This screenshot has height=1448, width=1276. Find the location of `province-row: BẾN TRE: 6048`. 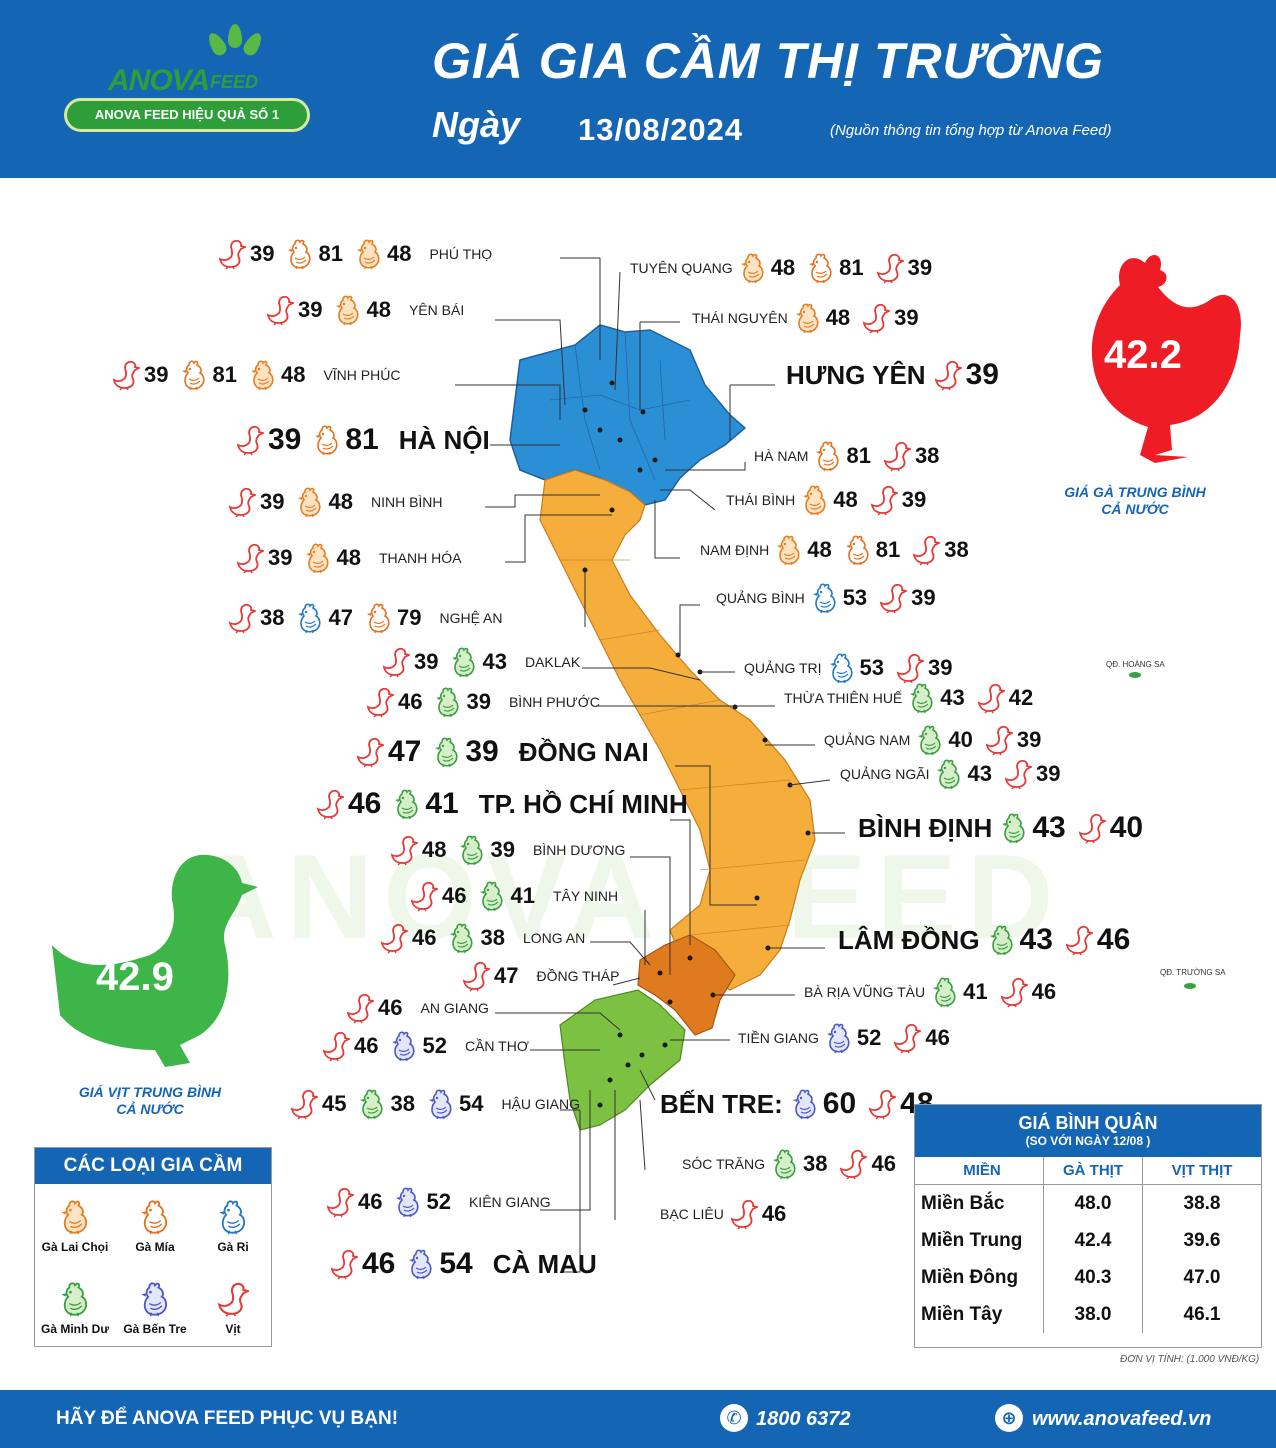

province-row: BẾN TRE: 6048 is located at coordinates (799, 1104).